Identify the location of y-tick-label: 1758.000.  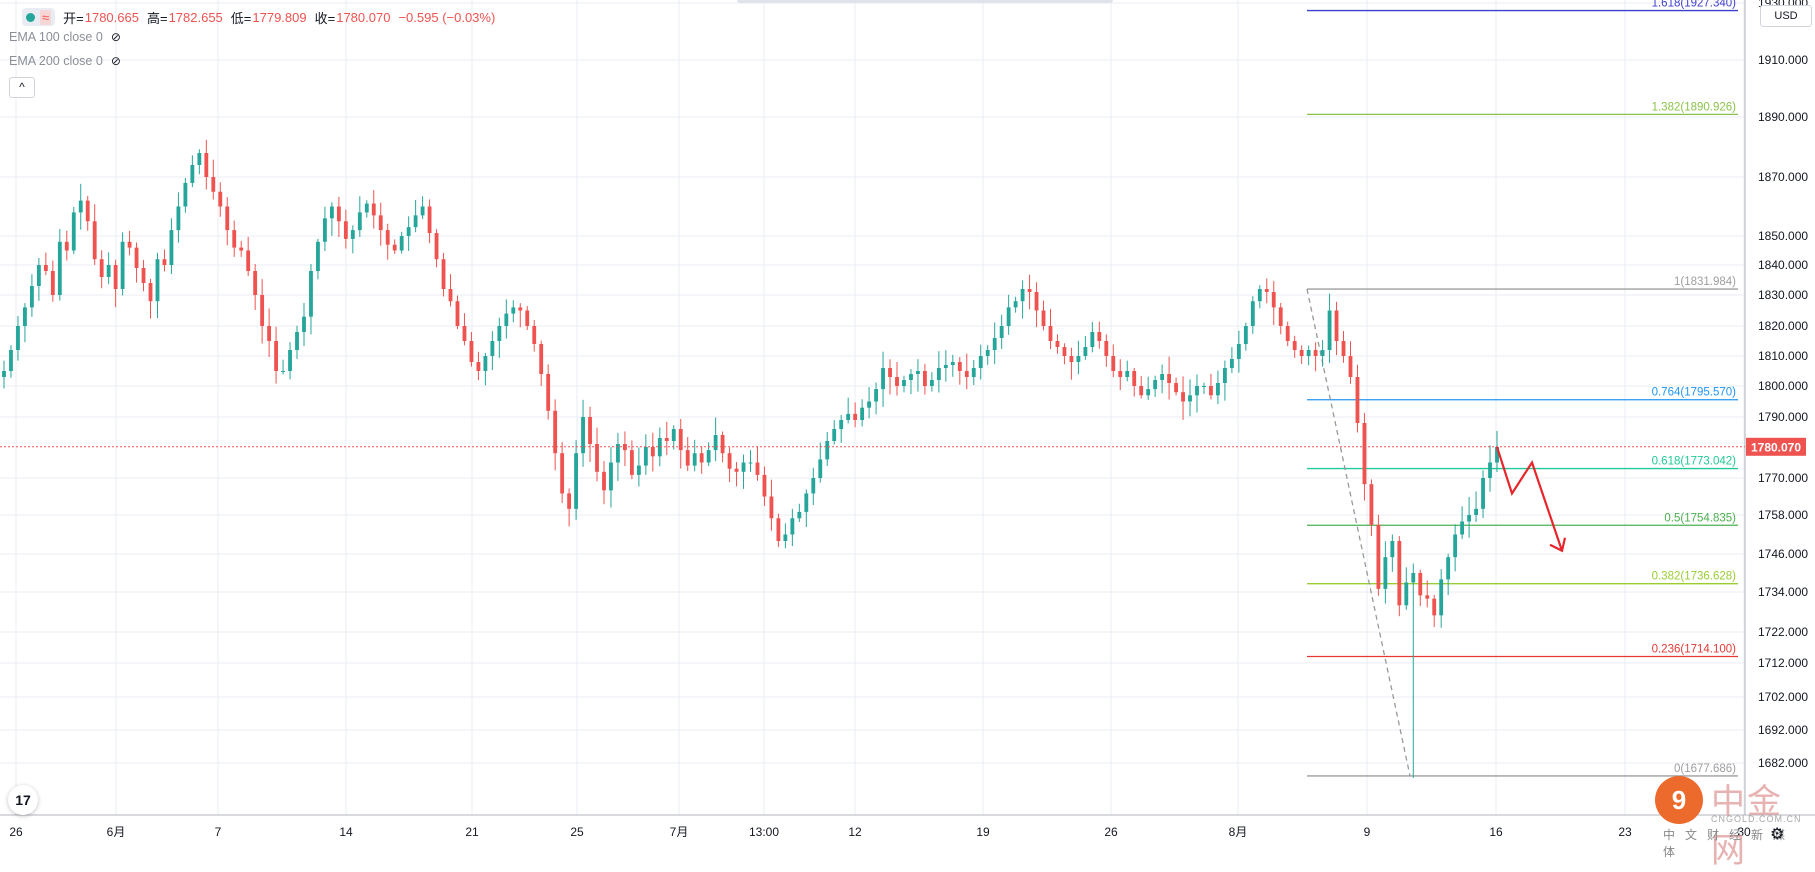
(1783, 515).